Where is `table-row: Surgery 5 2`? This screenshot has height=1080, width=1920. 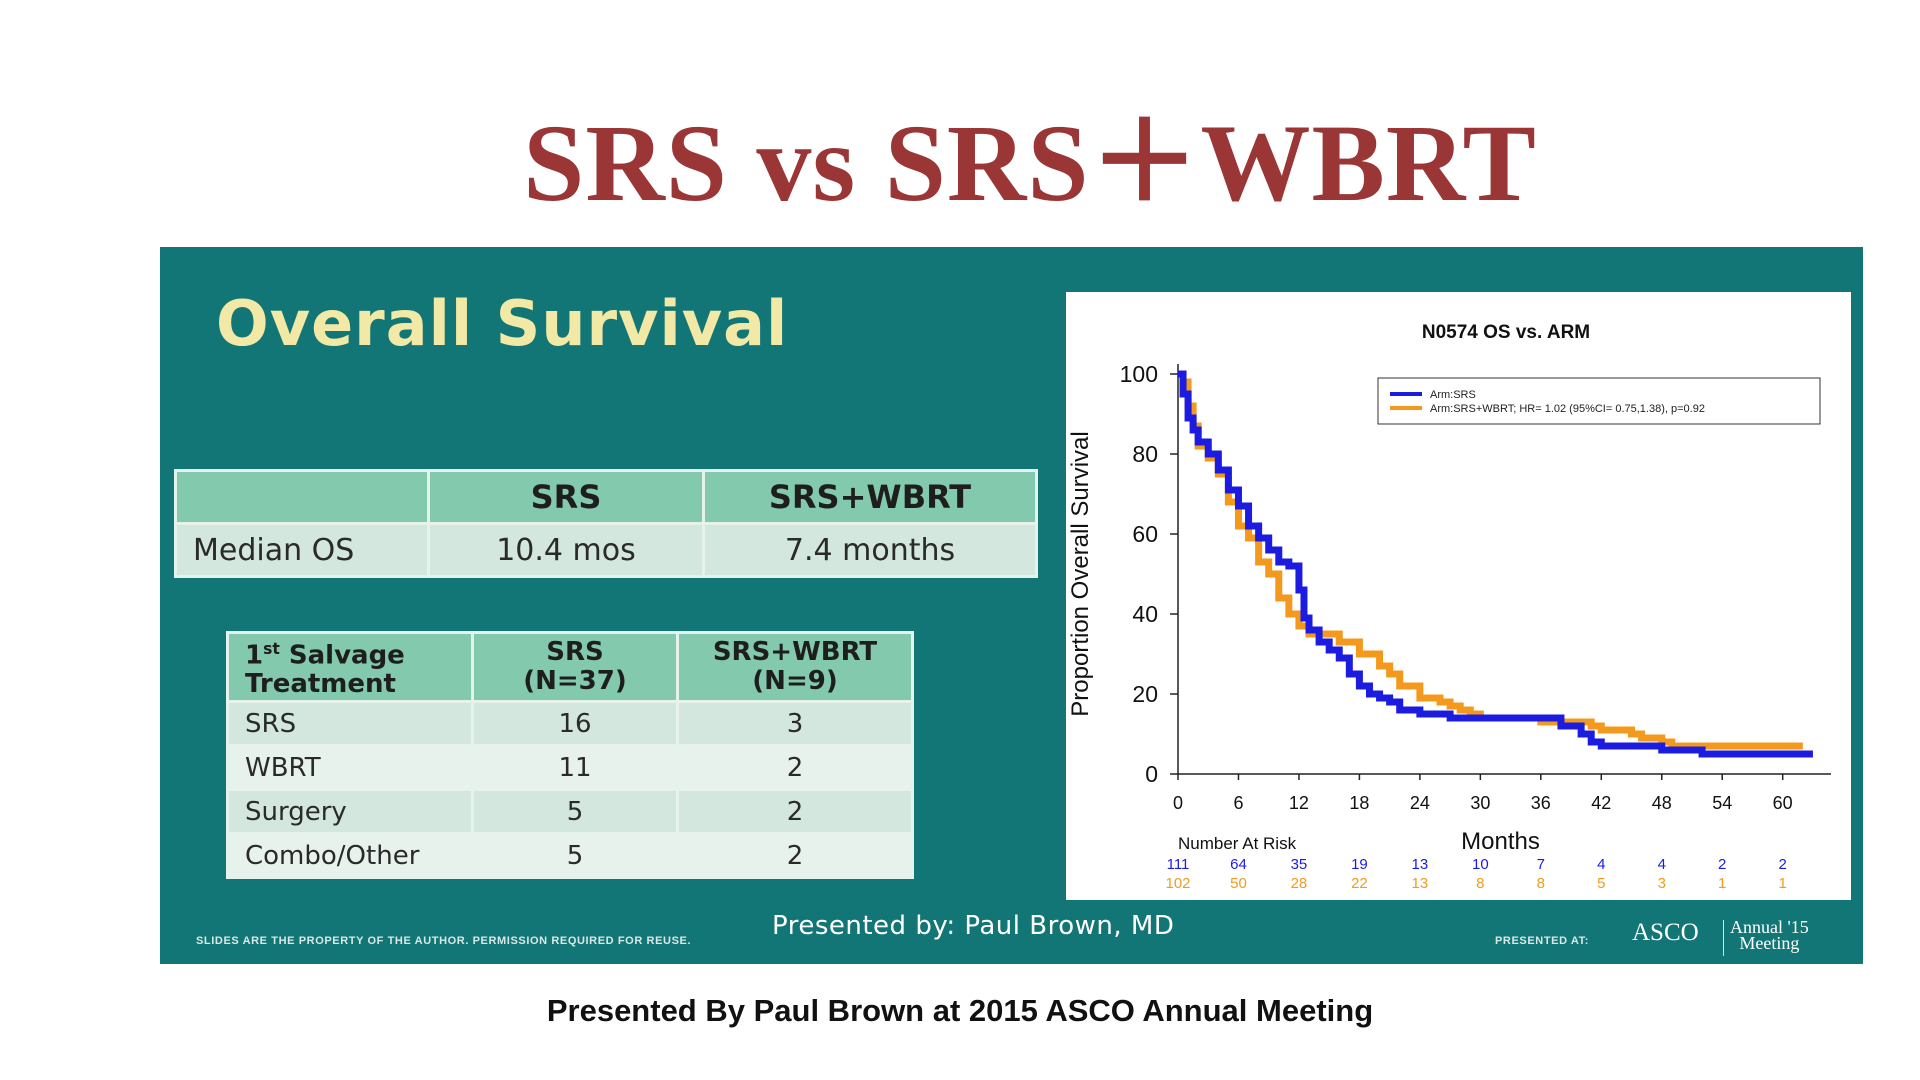
table-row: Surgery 5 2 is located at coordinates (570, 811).